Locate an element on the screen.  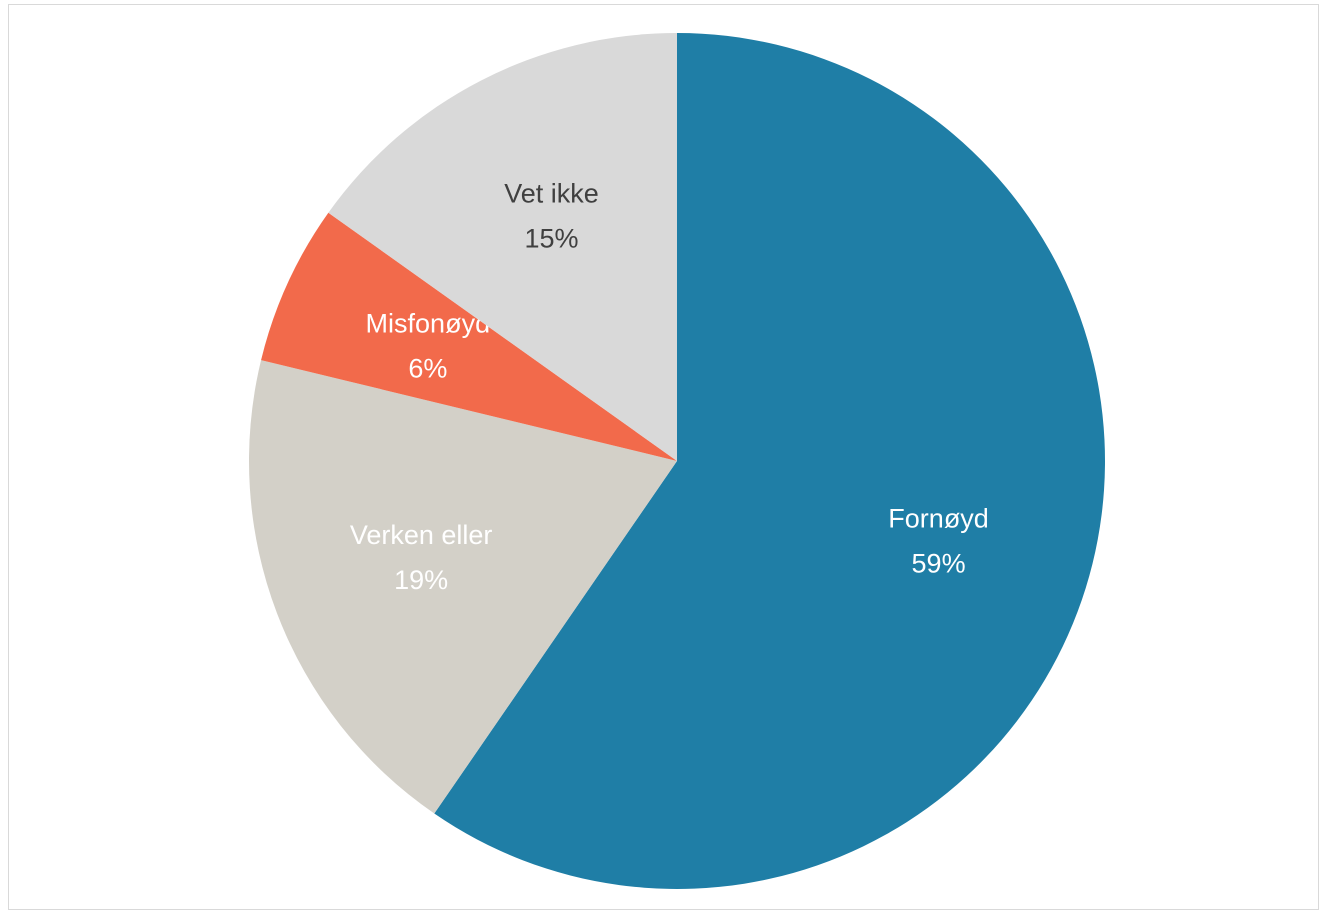
slice-value-label: 19% is located at coordinates (421, 580).